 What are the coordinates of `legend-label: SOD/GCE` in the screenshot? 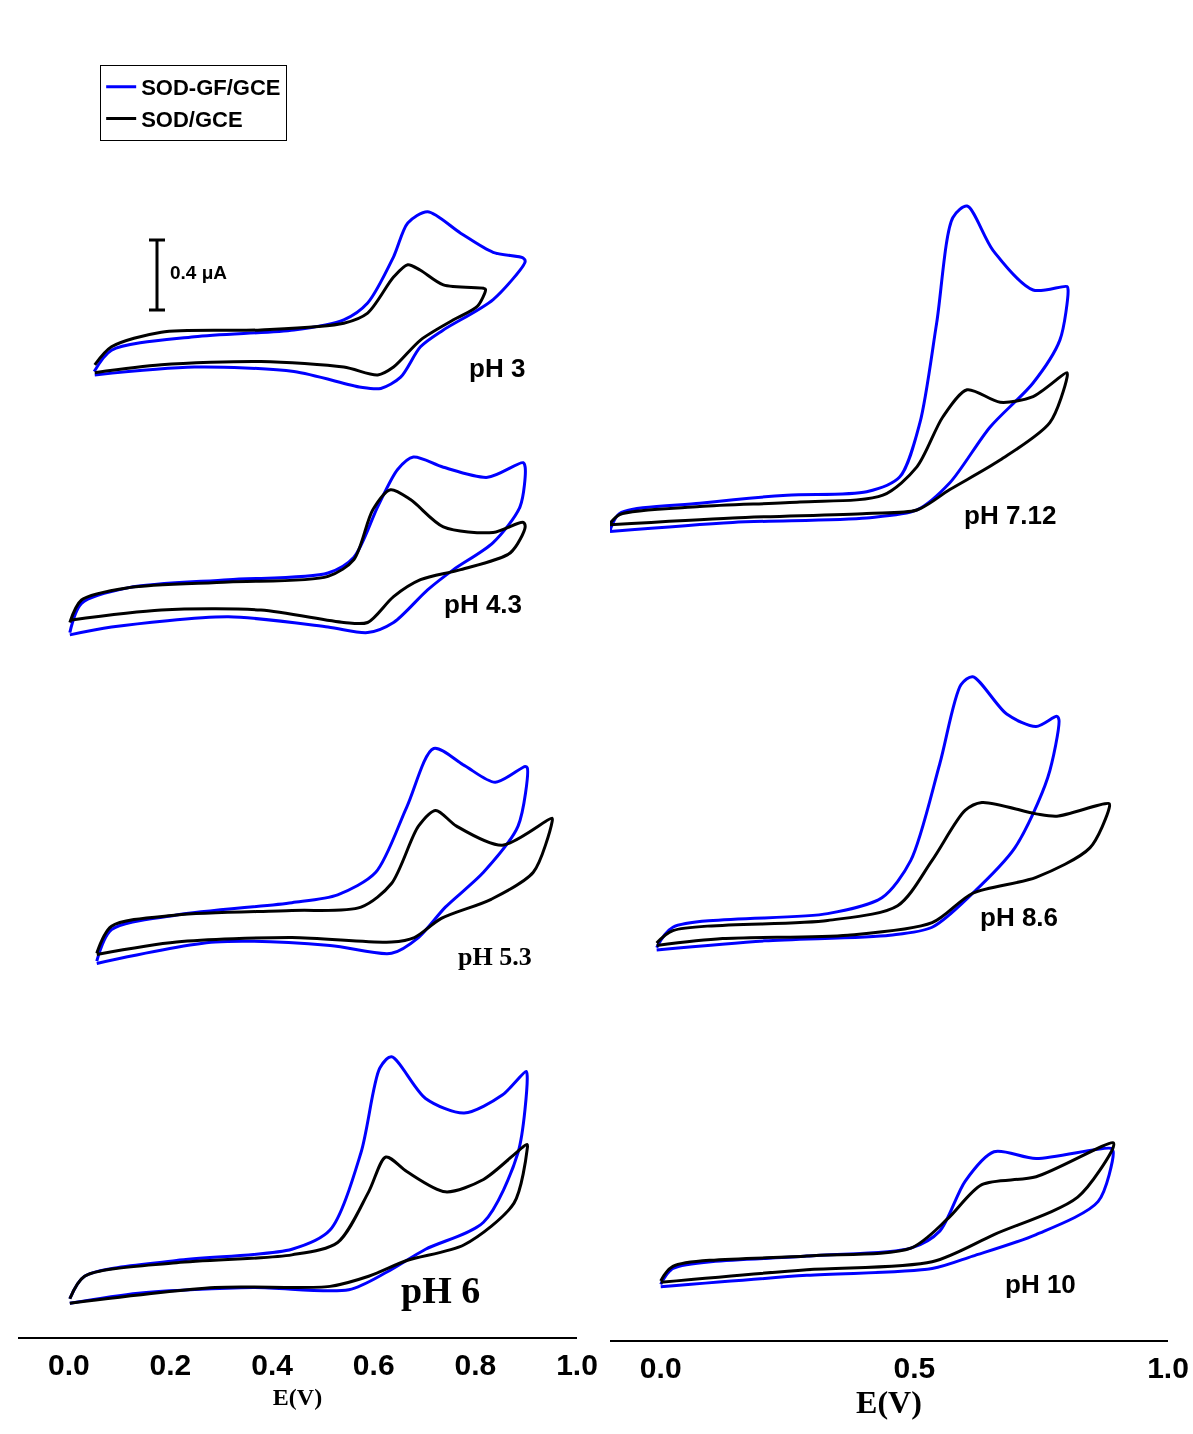 It's located at (192, 119).